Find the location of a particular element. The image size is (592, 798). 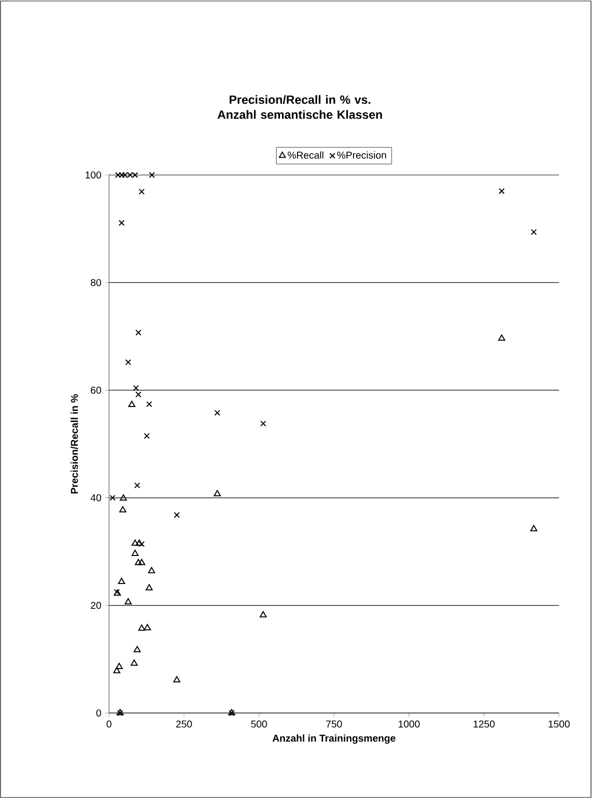

x-tick-label: 250 is located at coordinates (184, 724).